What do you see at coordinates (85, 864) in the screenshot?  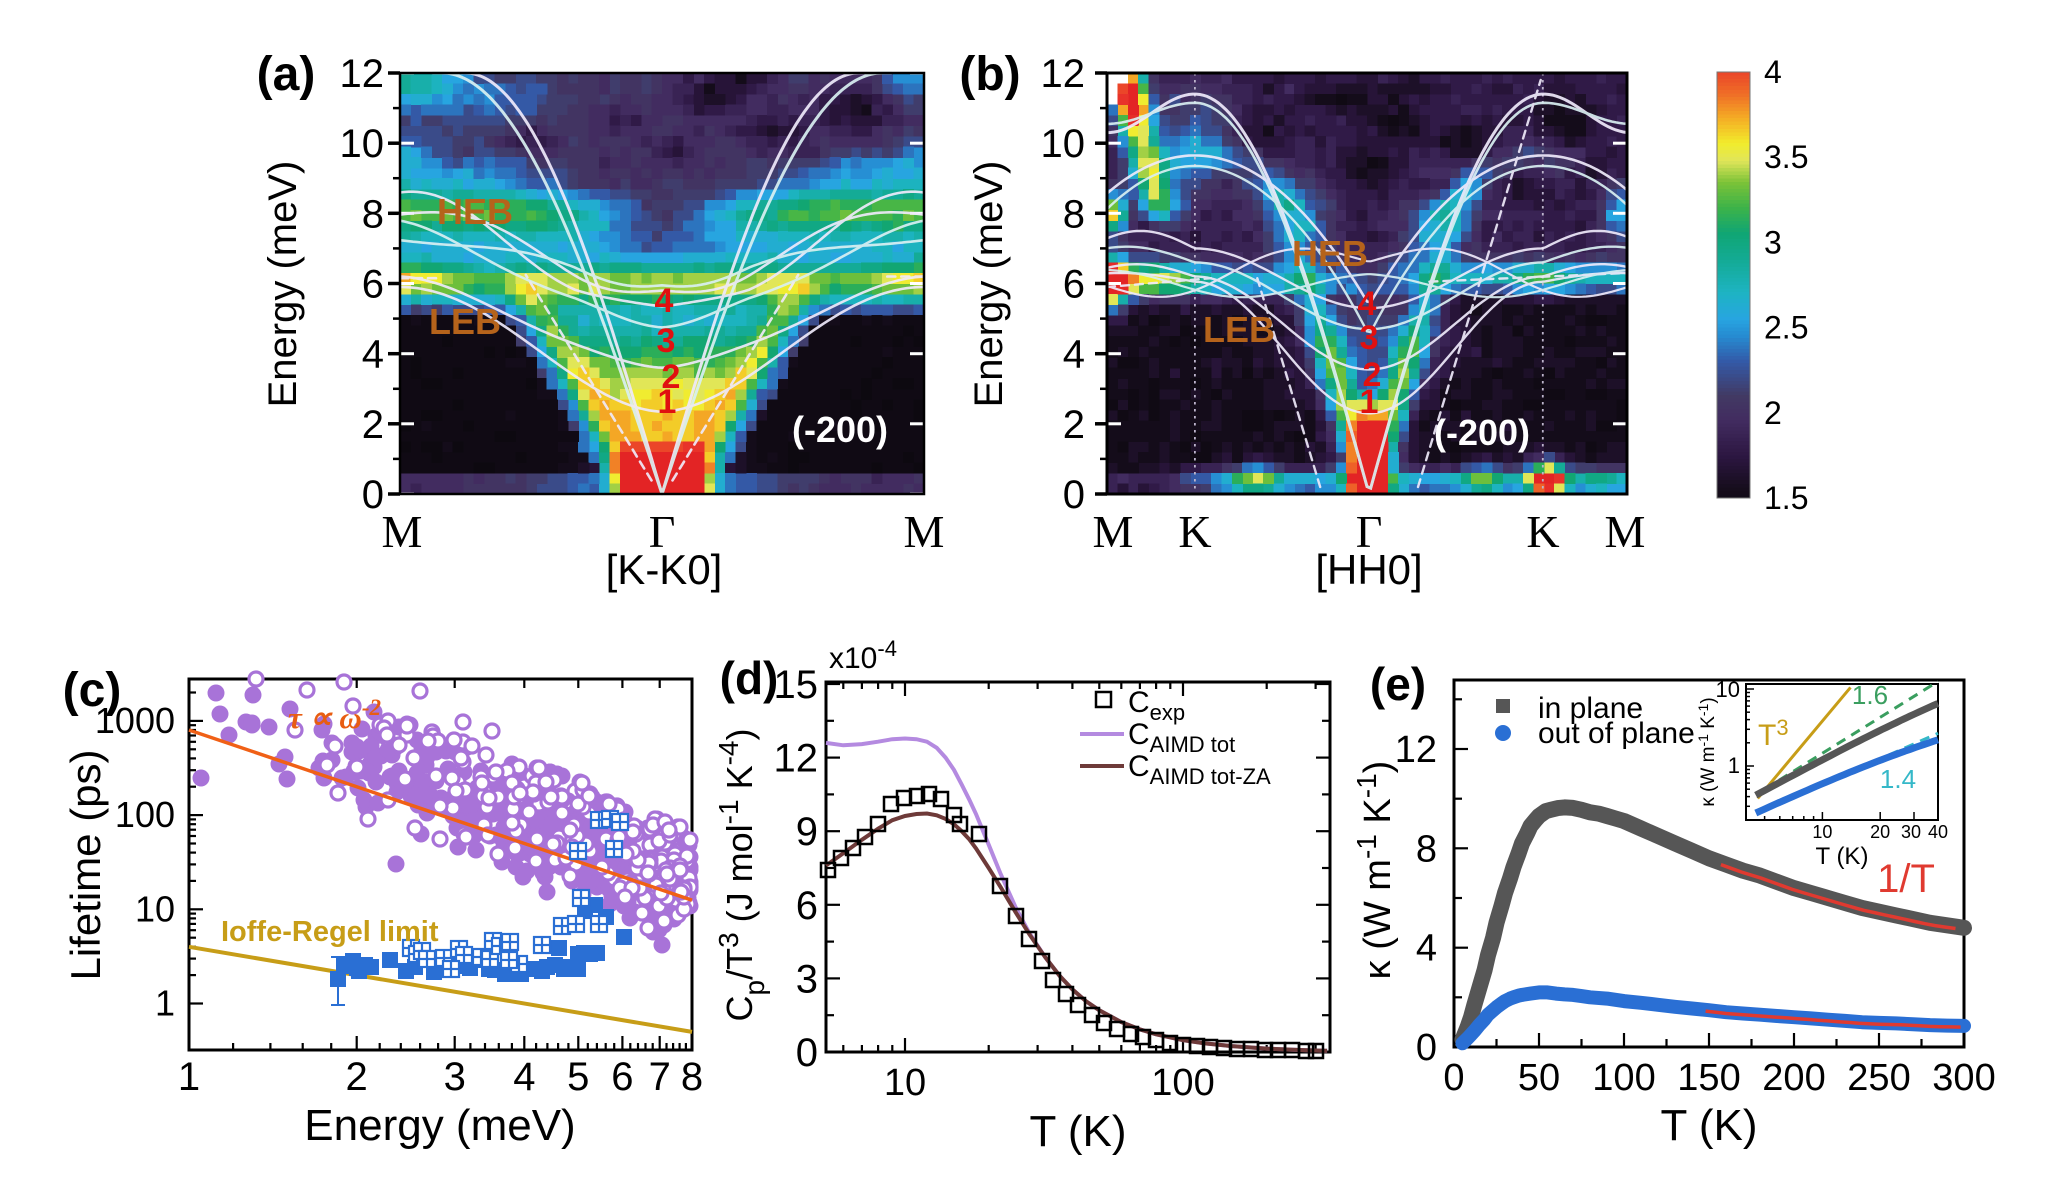 I see `svg-text: Lifetime (ps)` at bounding box center [85, 864].